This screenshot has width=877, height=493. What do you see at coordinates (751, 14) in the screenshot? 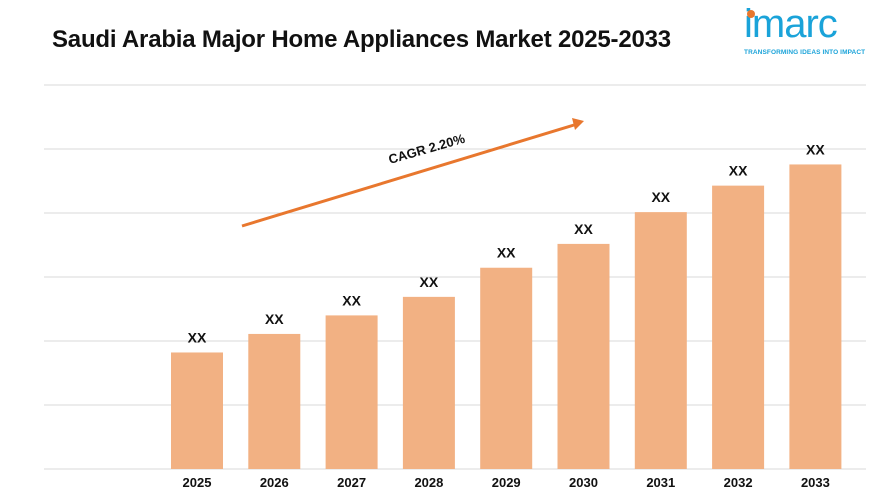
I see `logo-dot-icon` at bounding box center [751, 14].